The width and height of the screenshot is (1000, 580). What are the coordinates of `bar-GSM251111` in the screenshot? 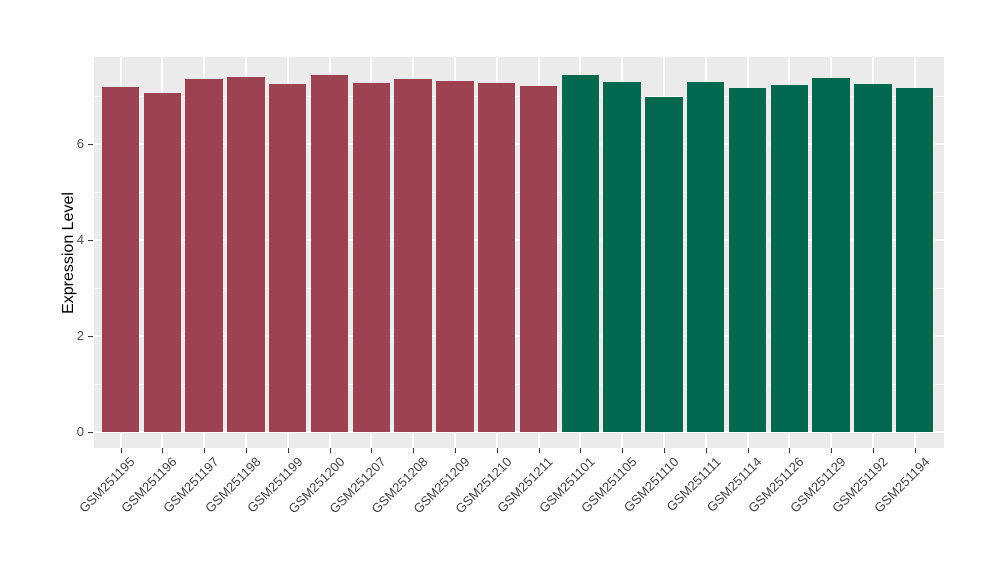 It's located at (705, 257).